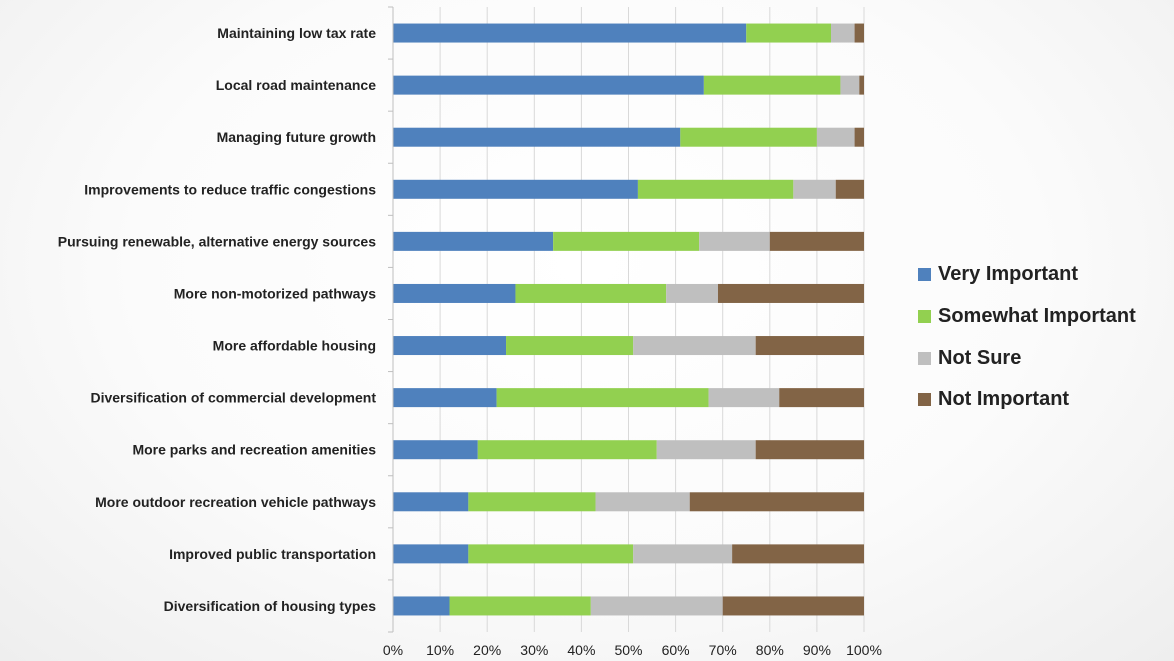  Describe the element at coordinates (296, 137) in the screenshot. I see `category-label: Managing future growth` at that location.